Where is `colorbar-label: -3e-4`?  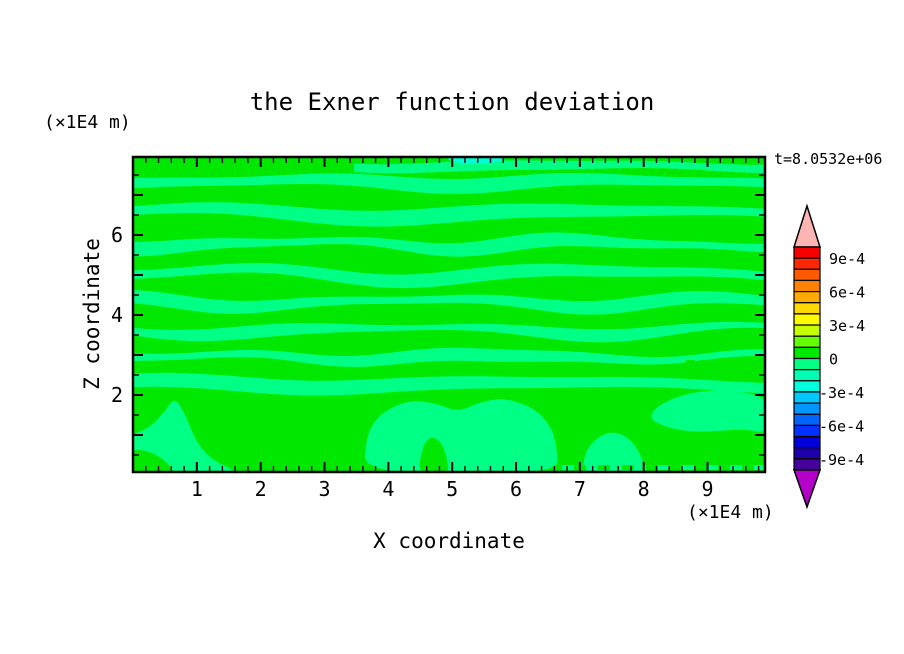 colorbar-label: -3e-4 is located at coordinates (841, 393).